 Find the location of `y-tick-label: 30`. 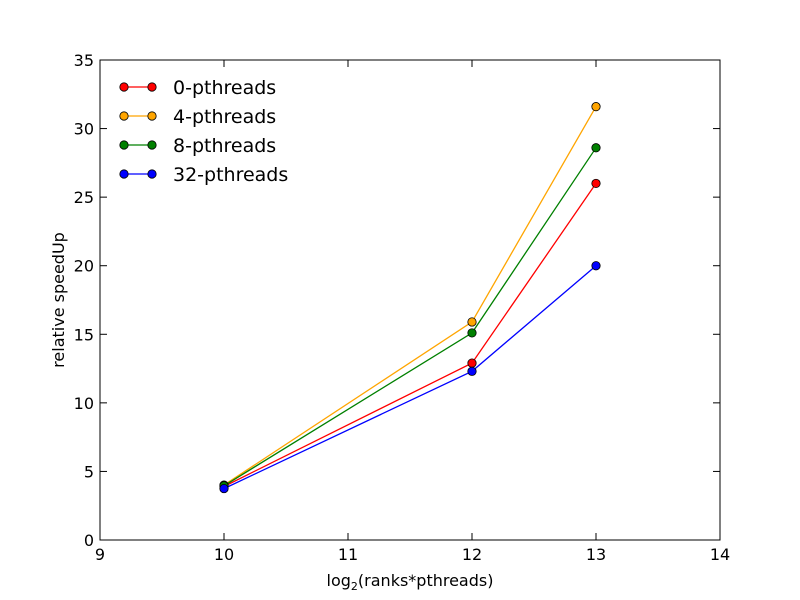

y-tick-label: 30 is located at coordinates (84, 129).